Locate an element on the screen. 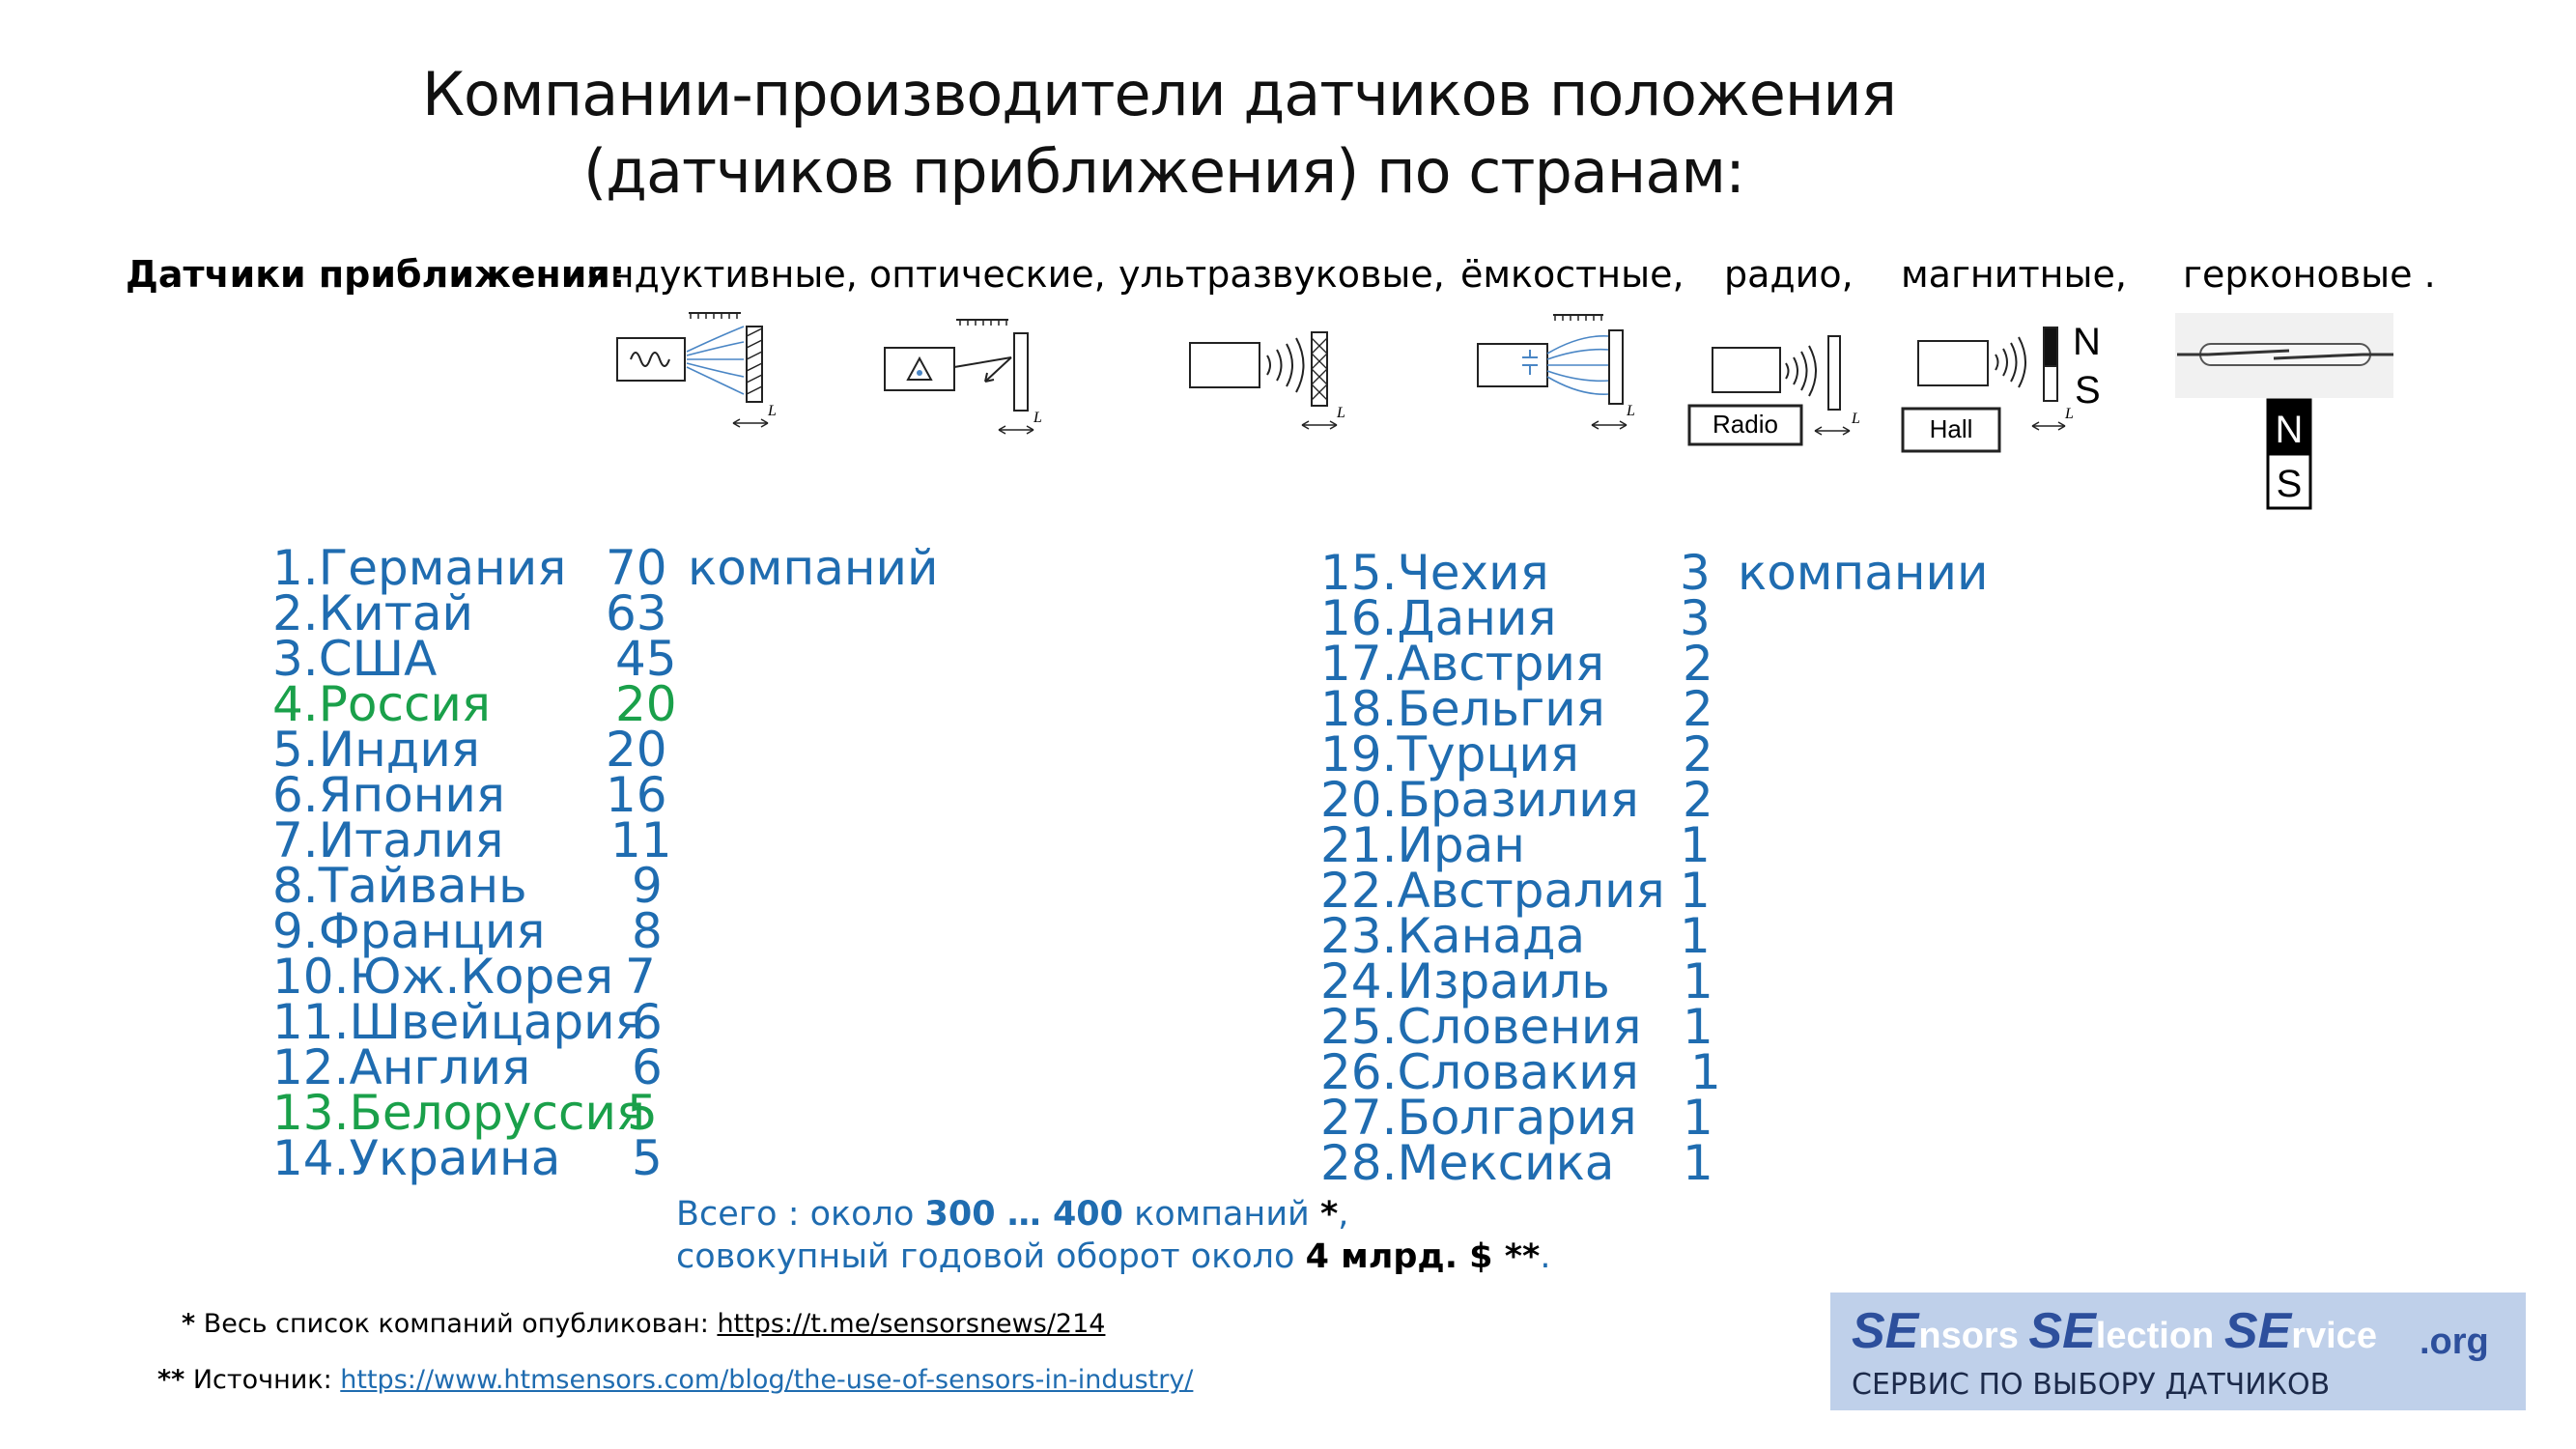 The width and height of the screenshot is (2576, 1449). turnover-value: 4 млрд. $ ** is located at coordinates (1423, 1256).